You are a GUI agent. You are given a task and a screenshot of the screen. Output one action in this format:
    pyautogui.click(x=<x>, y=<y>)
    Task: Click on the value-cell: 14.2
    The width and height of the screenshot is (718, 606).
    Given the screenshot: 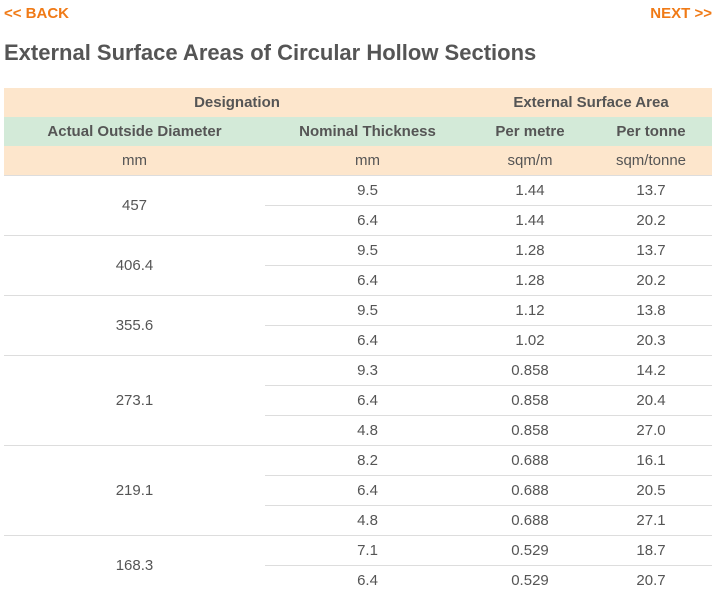 What is the action you would take?
    pyautogui.click(x=651, y=370)
    